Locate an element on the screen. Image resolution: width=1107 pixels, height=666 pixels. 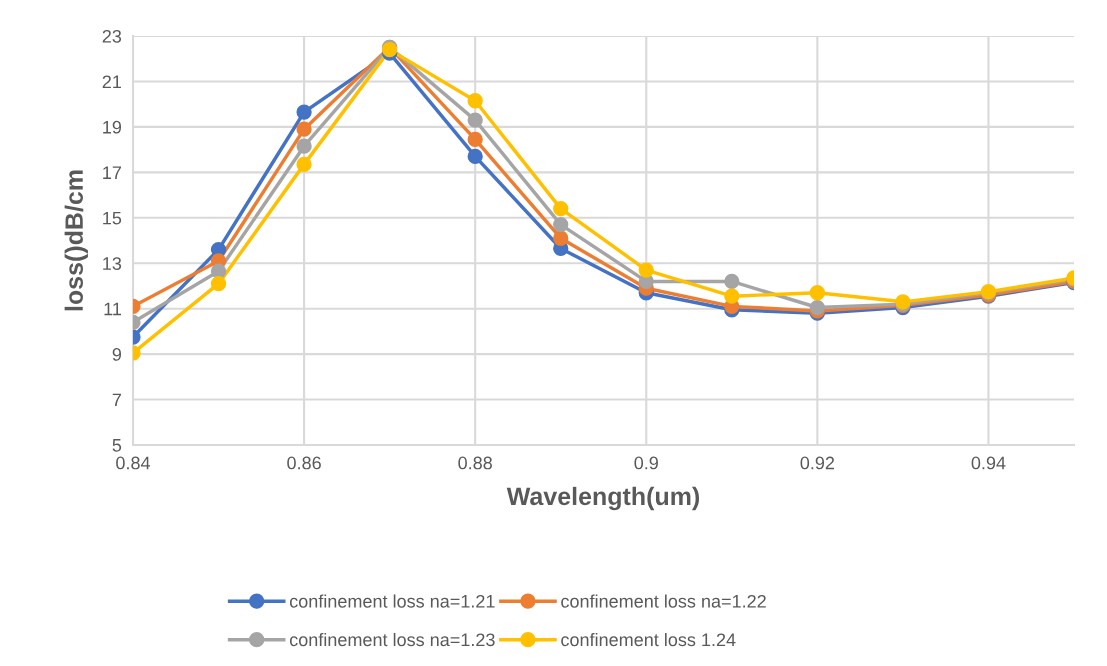
y-tick-label: 13 is located at coordinates (112, 263).